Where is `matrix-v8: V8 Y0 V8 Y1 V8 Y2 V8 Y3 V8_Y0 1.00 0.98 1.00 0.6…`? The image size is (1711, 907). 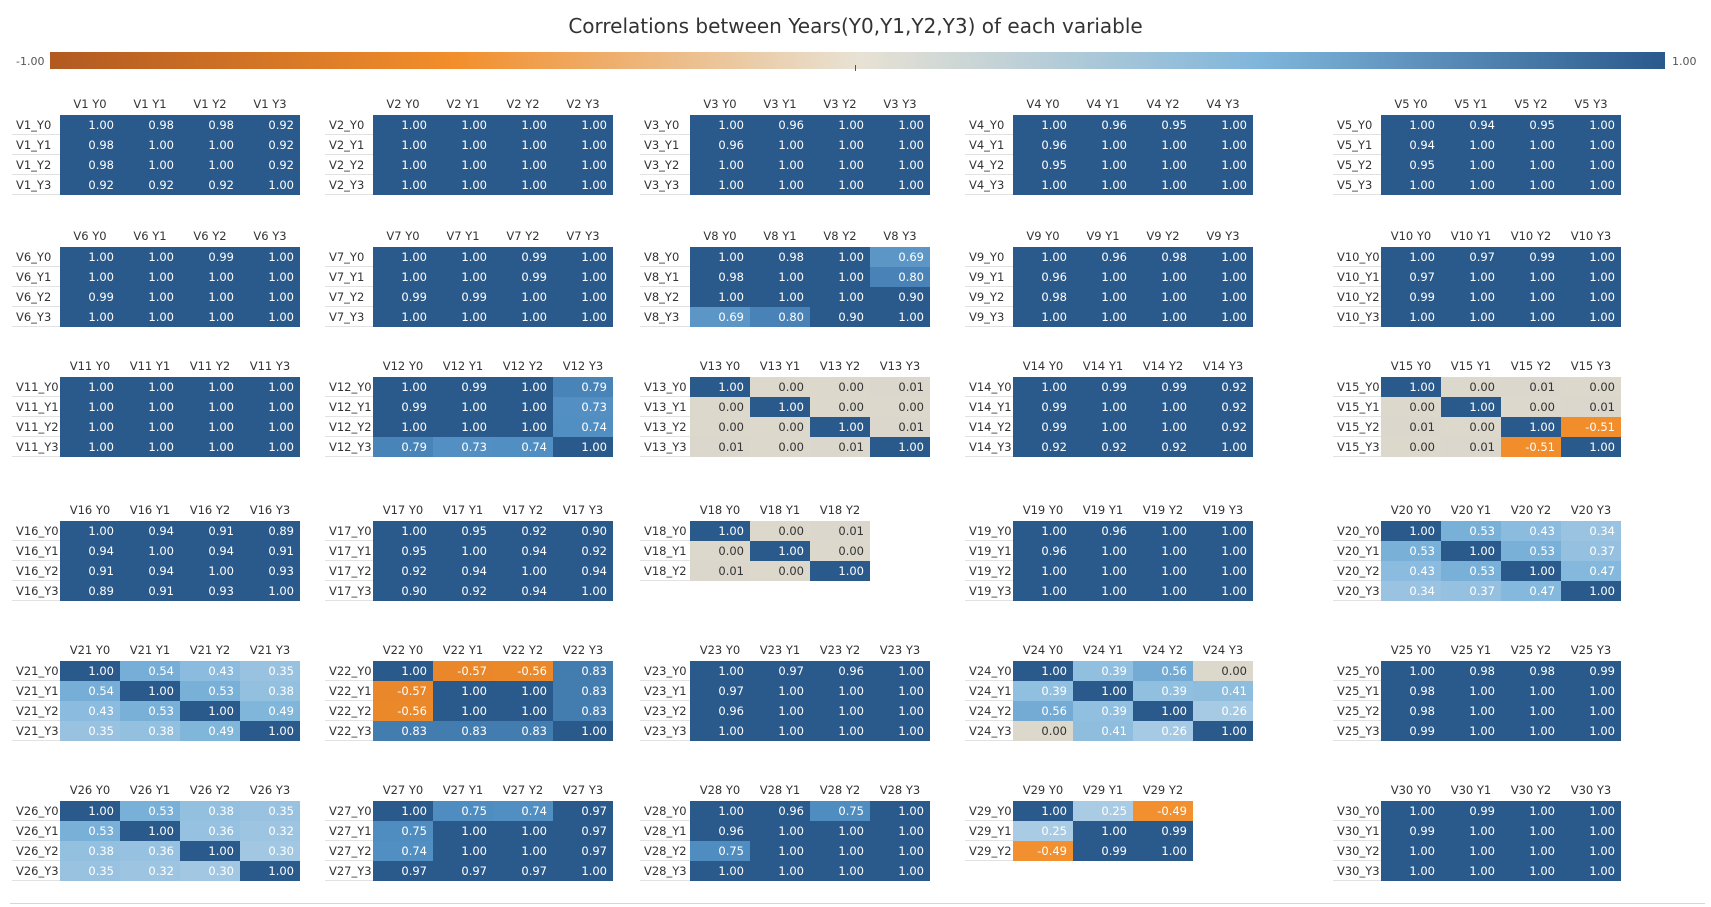
matrix-v8: V8 Y0 V8 Y1 V8 Y2 V8 Y3 V8_Y0 1.00 0.98 1.00 0.6… is located at coordinates (785, 278).